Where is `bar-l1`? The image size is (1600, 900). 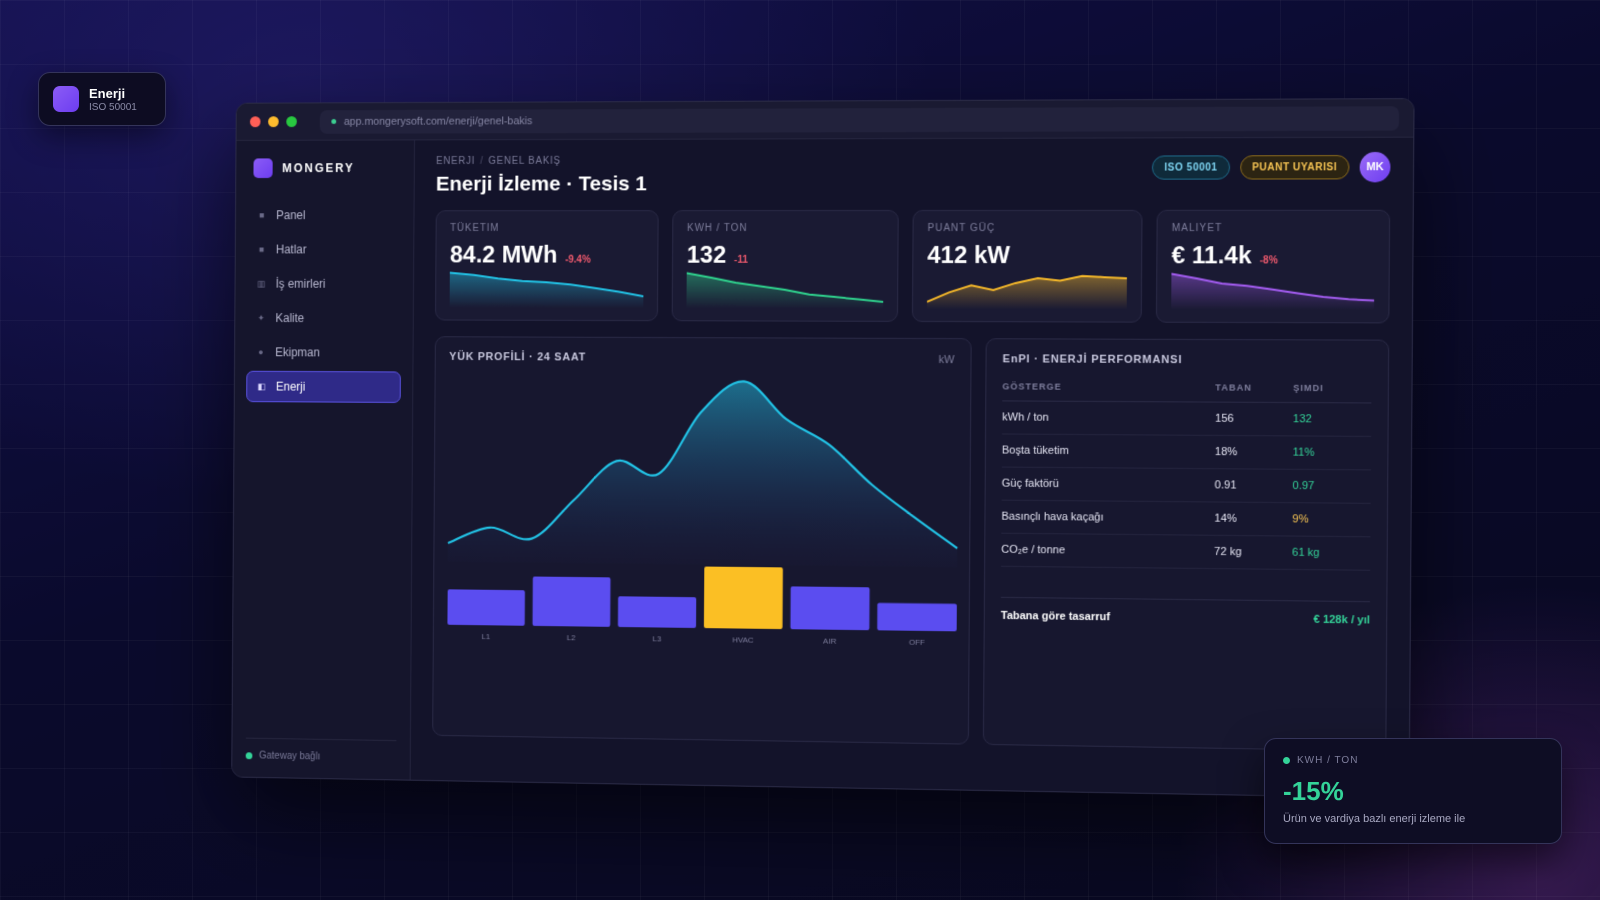 bar-l1 is located at coordinates (486, 607).